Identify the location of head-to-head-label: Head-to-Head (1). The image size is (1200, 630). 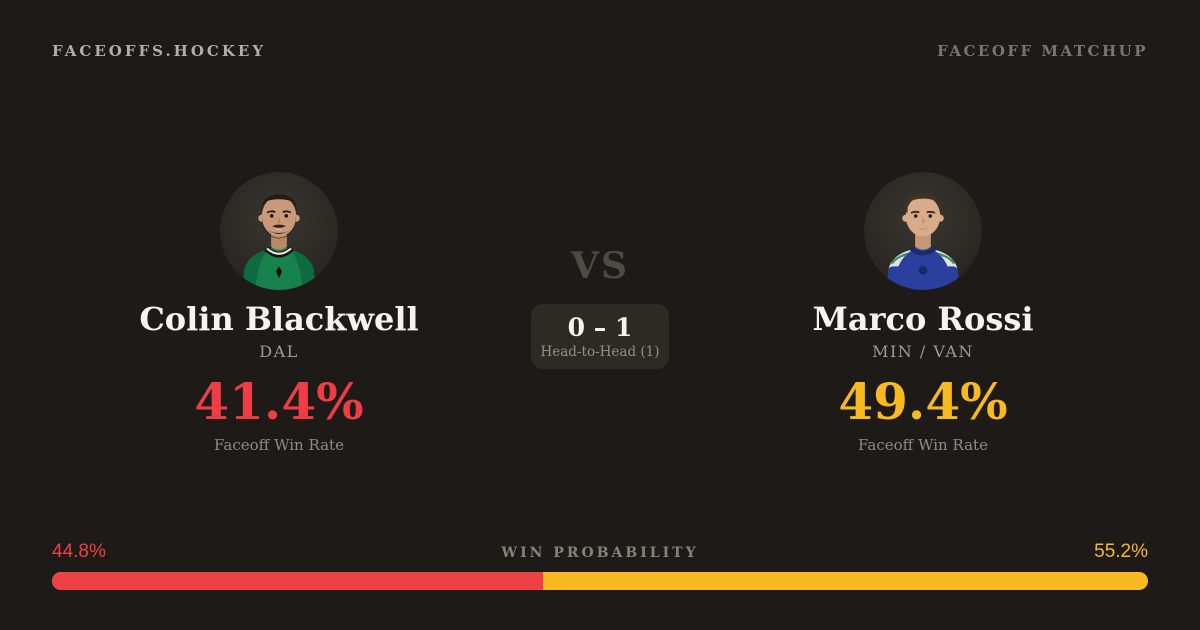
(600, 351).